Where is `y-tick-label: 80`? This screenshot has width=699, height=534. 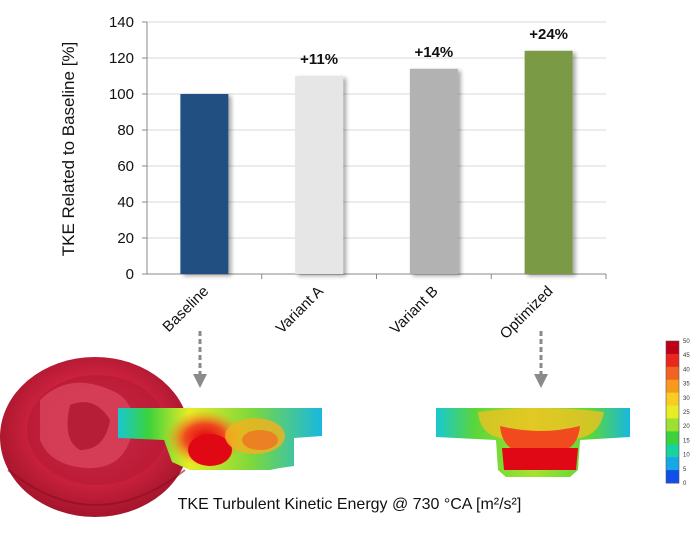
y-tick-label: 80 is located at coordinates (125, 130).